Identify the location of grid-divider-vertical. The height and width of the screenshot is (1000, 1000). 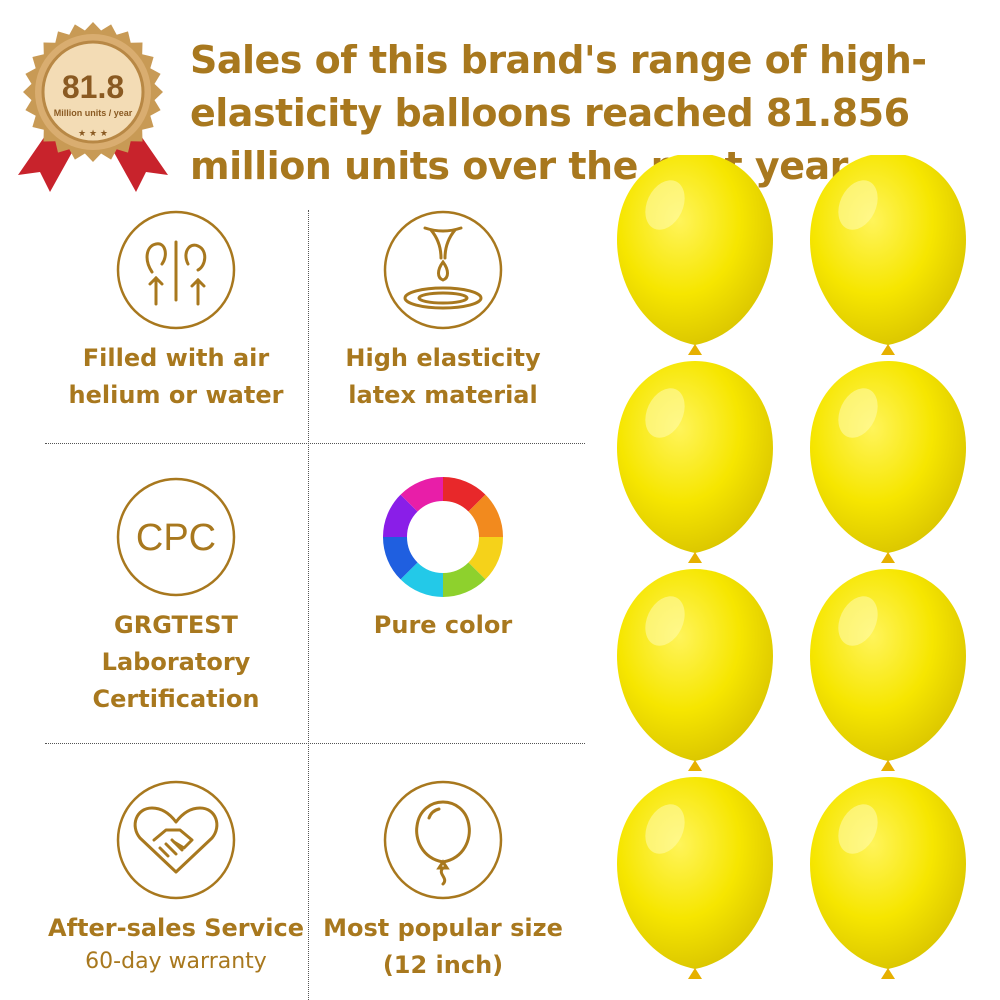
(308, 605).